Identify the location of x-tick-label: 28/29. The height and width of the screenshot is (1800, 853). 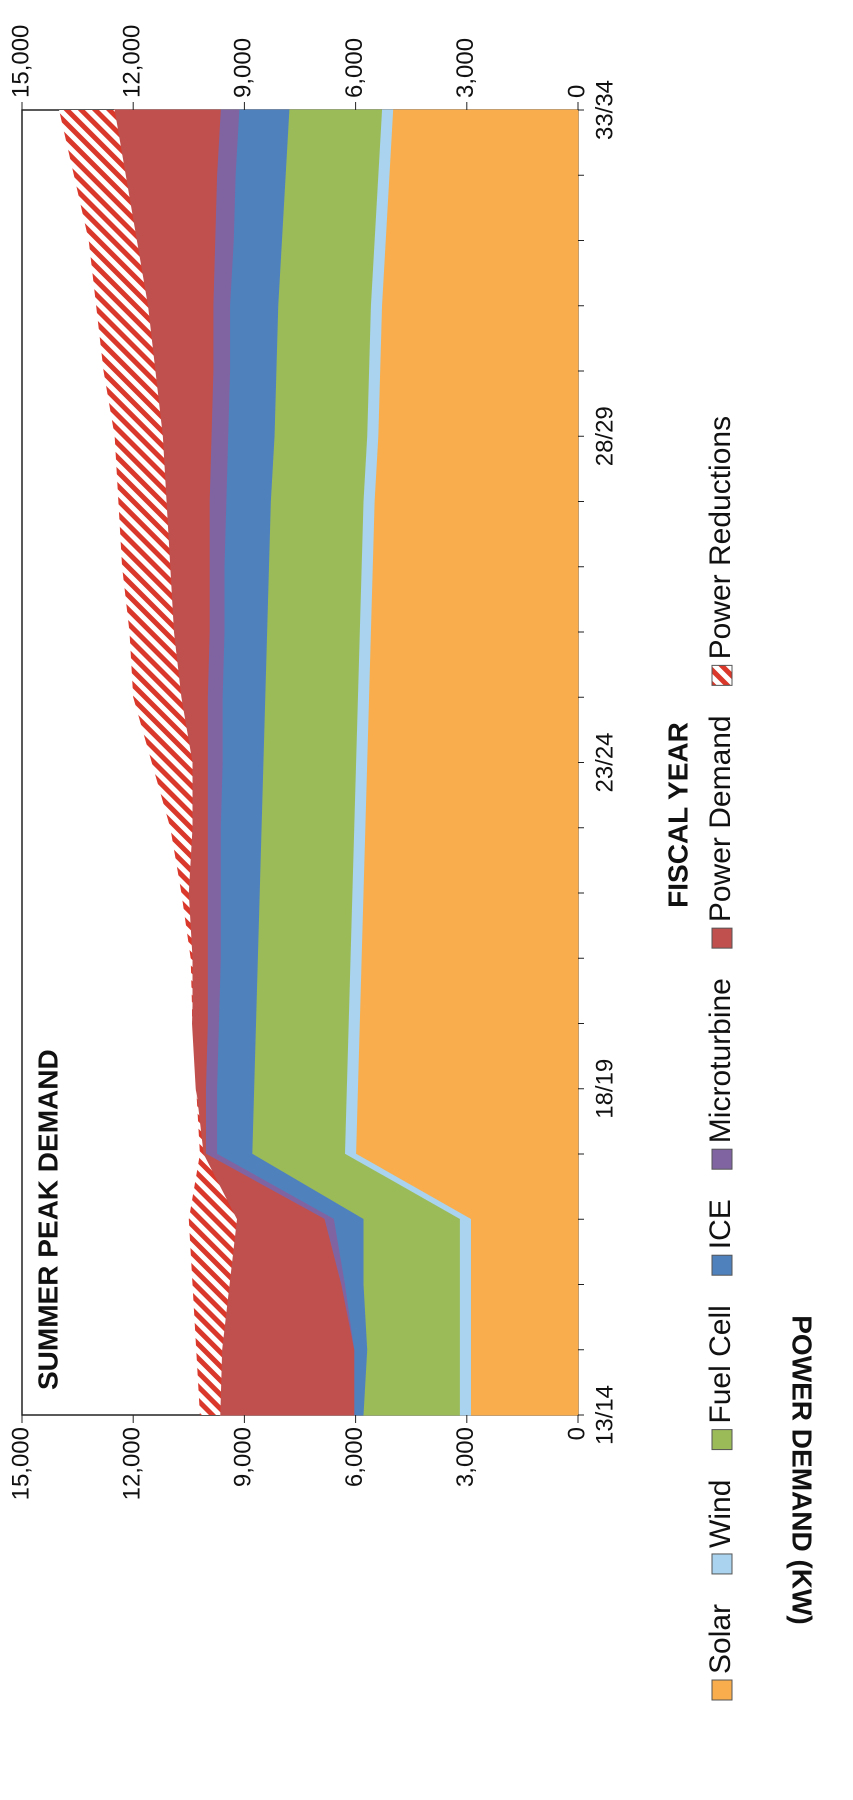
(604, 436).